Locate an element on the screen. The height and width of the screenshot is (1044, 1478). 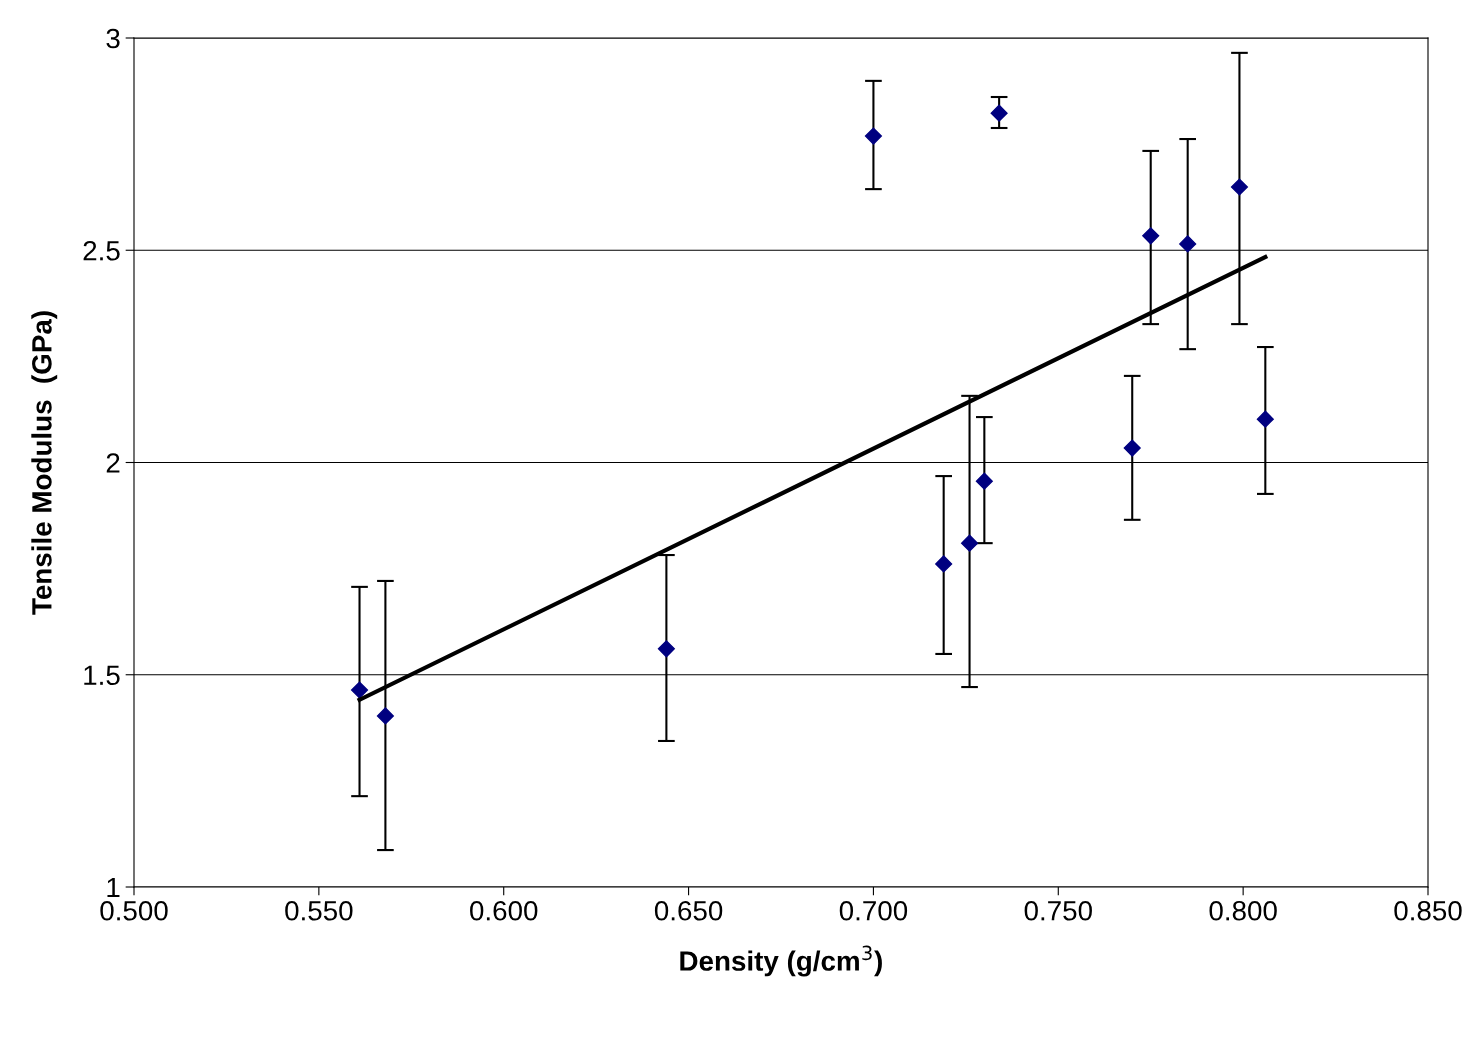
x-tick-label: 0.500 is located at coordinates (134, 910).